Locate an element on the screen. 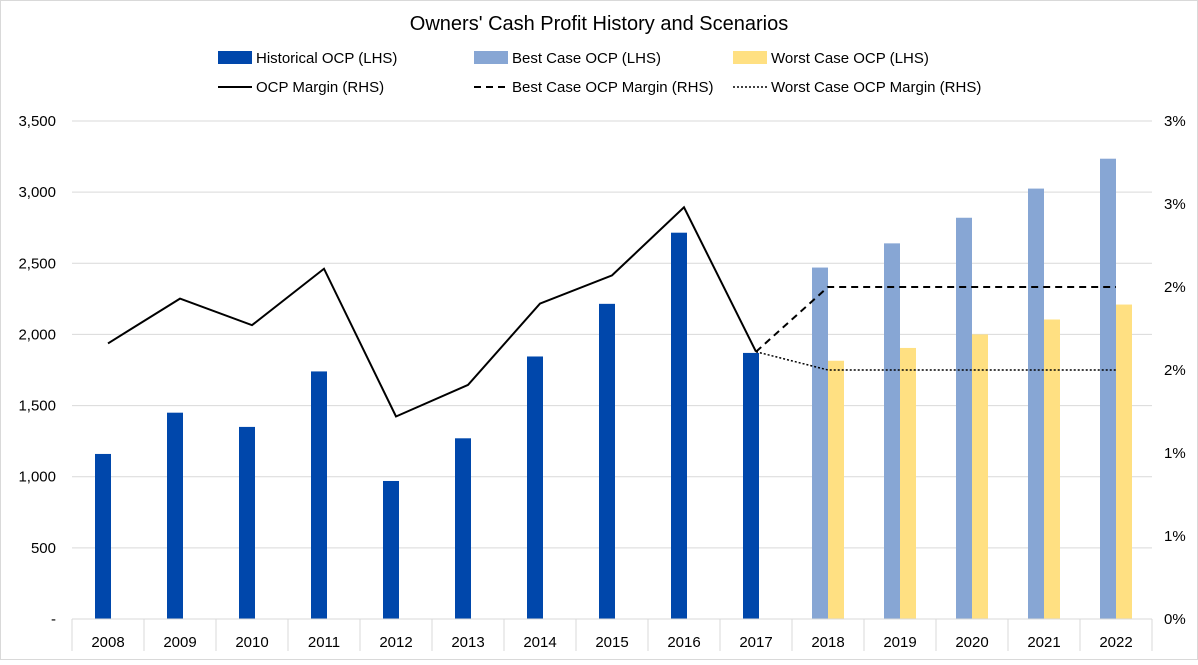  x-tick-label: 2021 is located at coordinates (1043, 642).